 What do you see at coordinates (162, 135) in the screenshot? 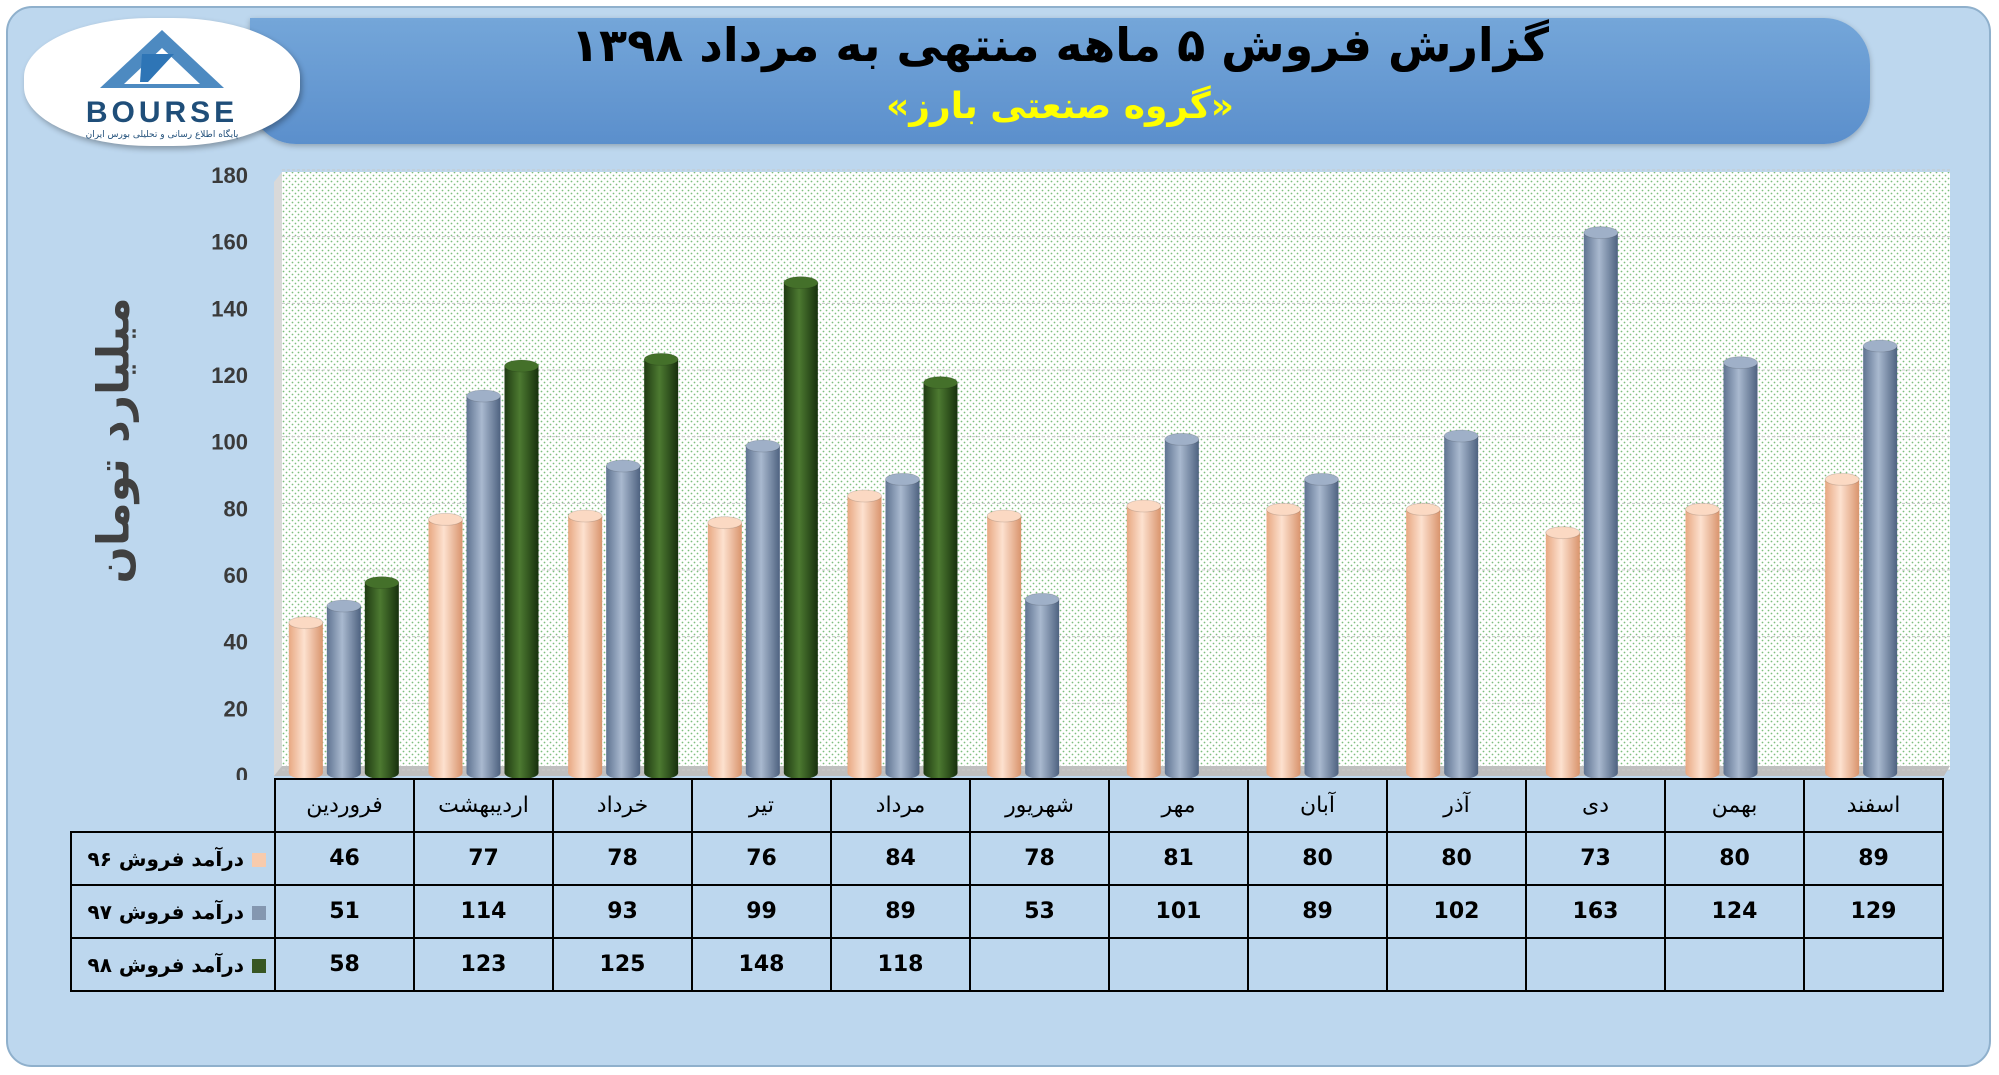
I see `logo-tagline: پایگاه اطلاع رسانی و تحلیلی بورس ایران` at bounding box center [162, 135].